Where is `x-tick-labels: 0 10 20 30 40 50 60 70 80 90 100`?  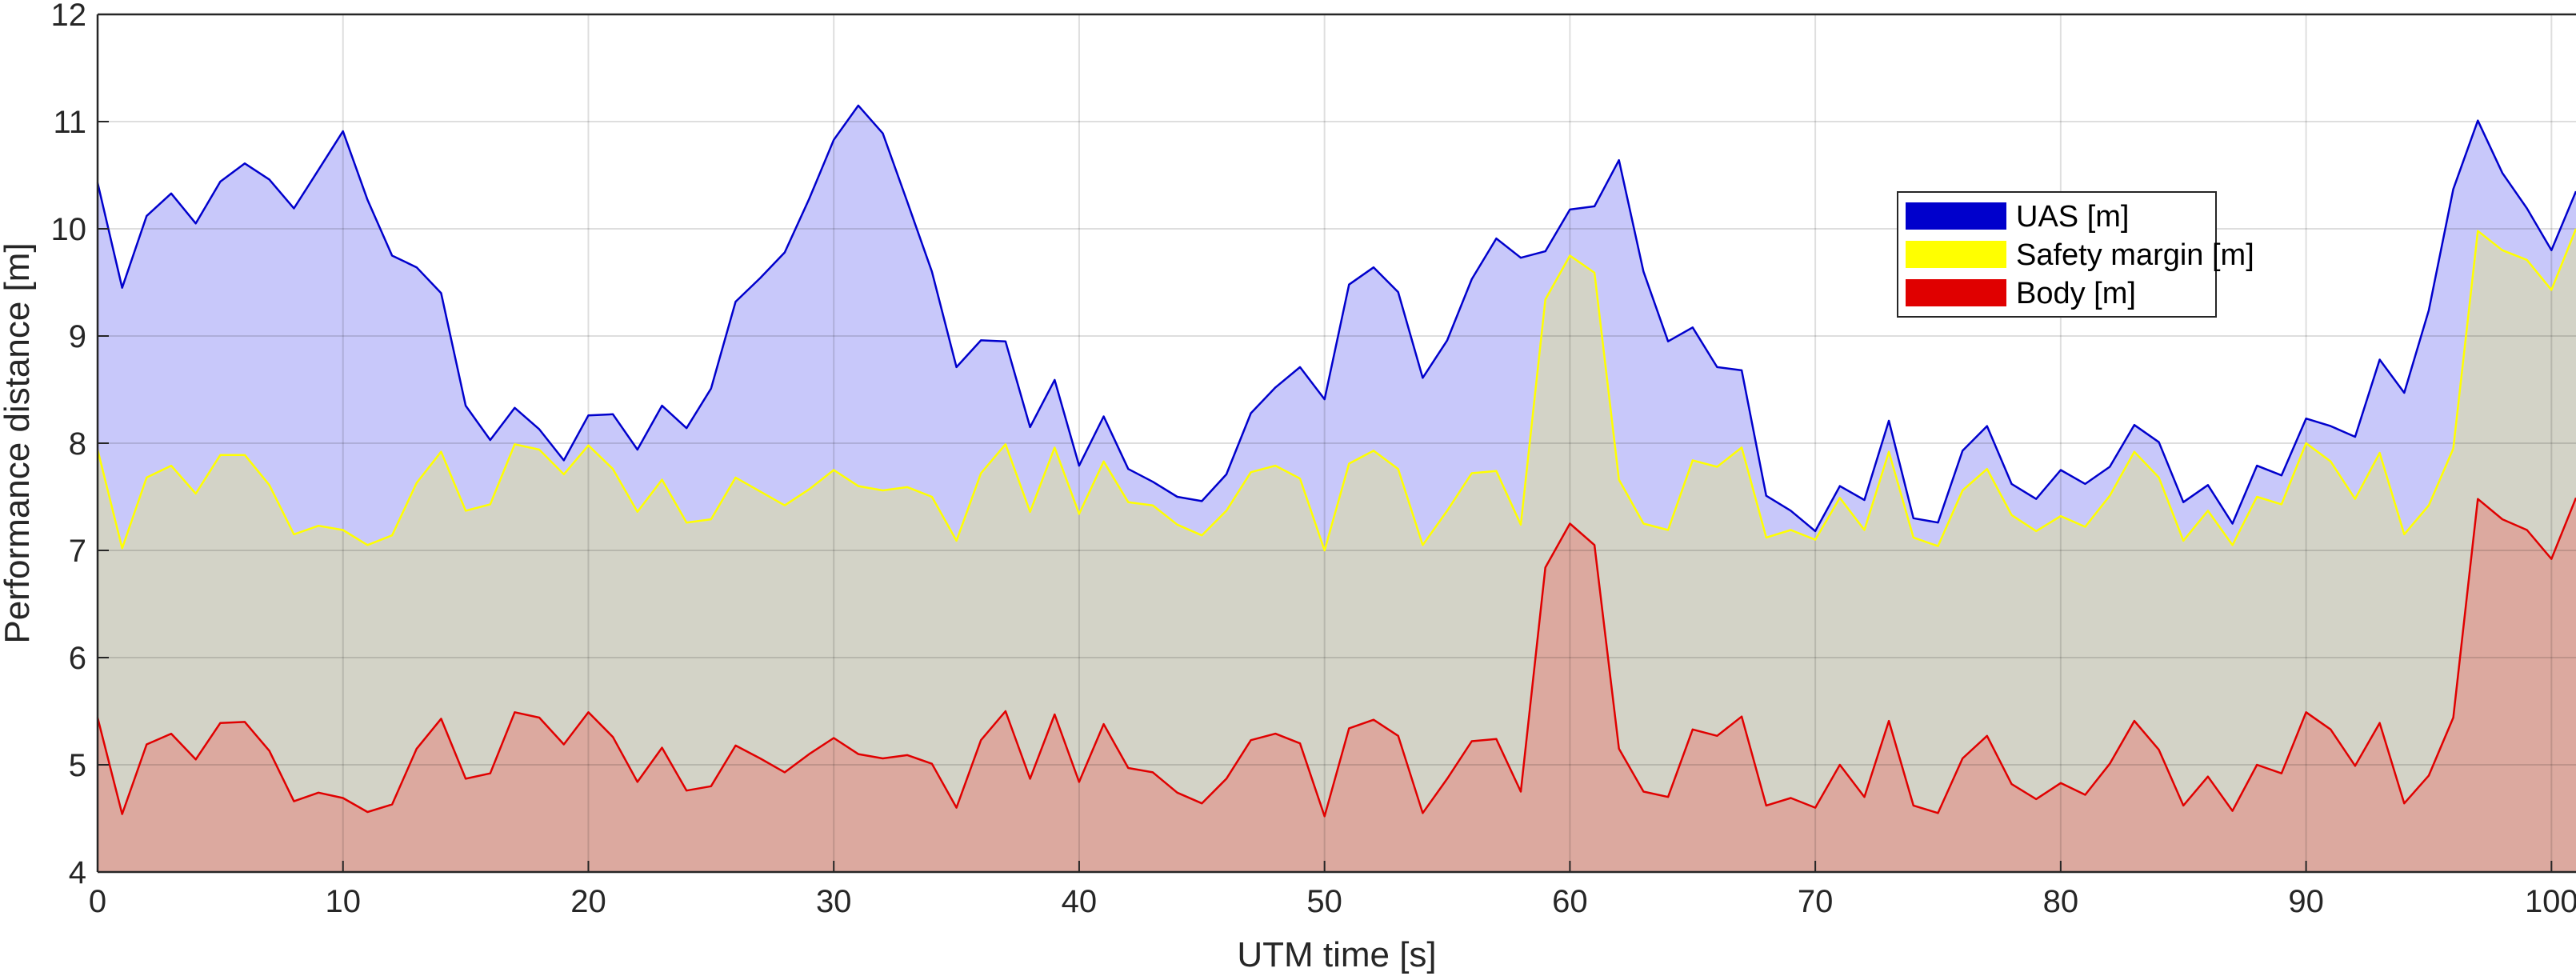
x-tick-labels: 0 10 20 30 40 50 60 70 80 90 100 is located at coordinates (1332, 901).